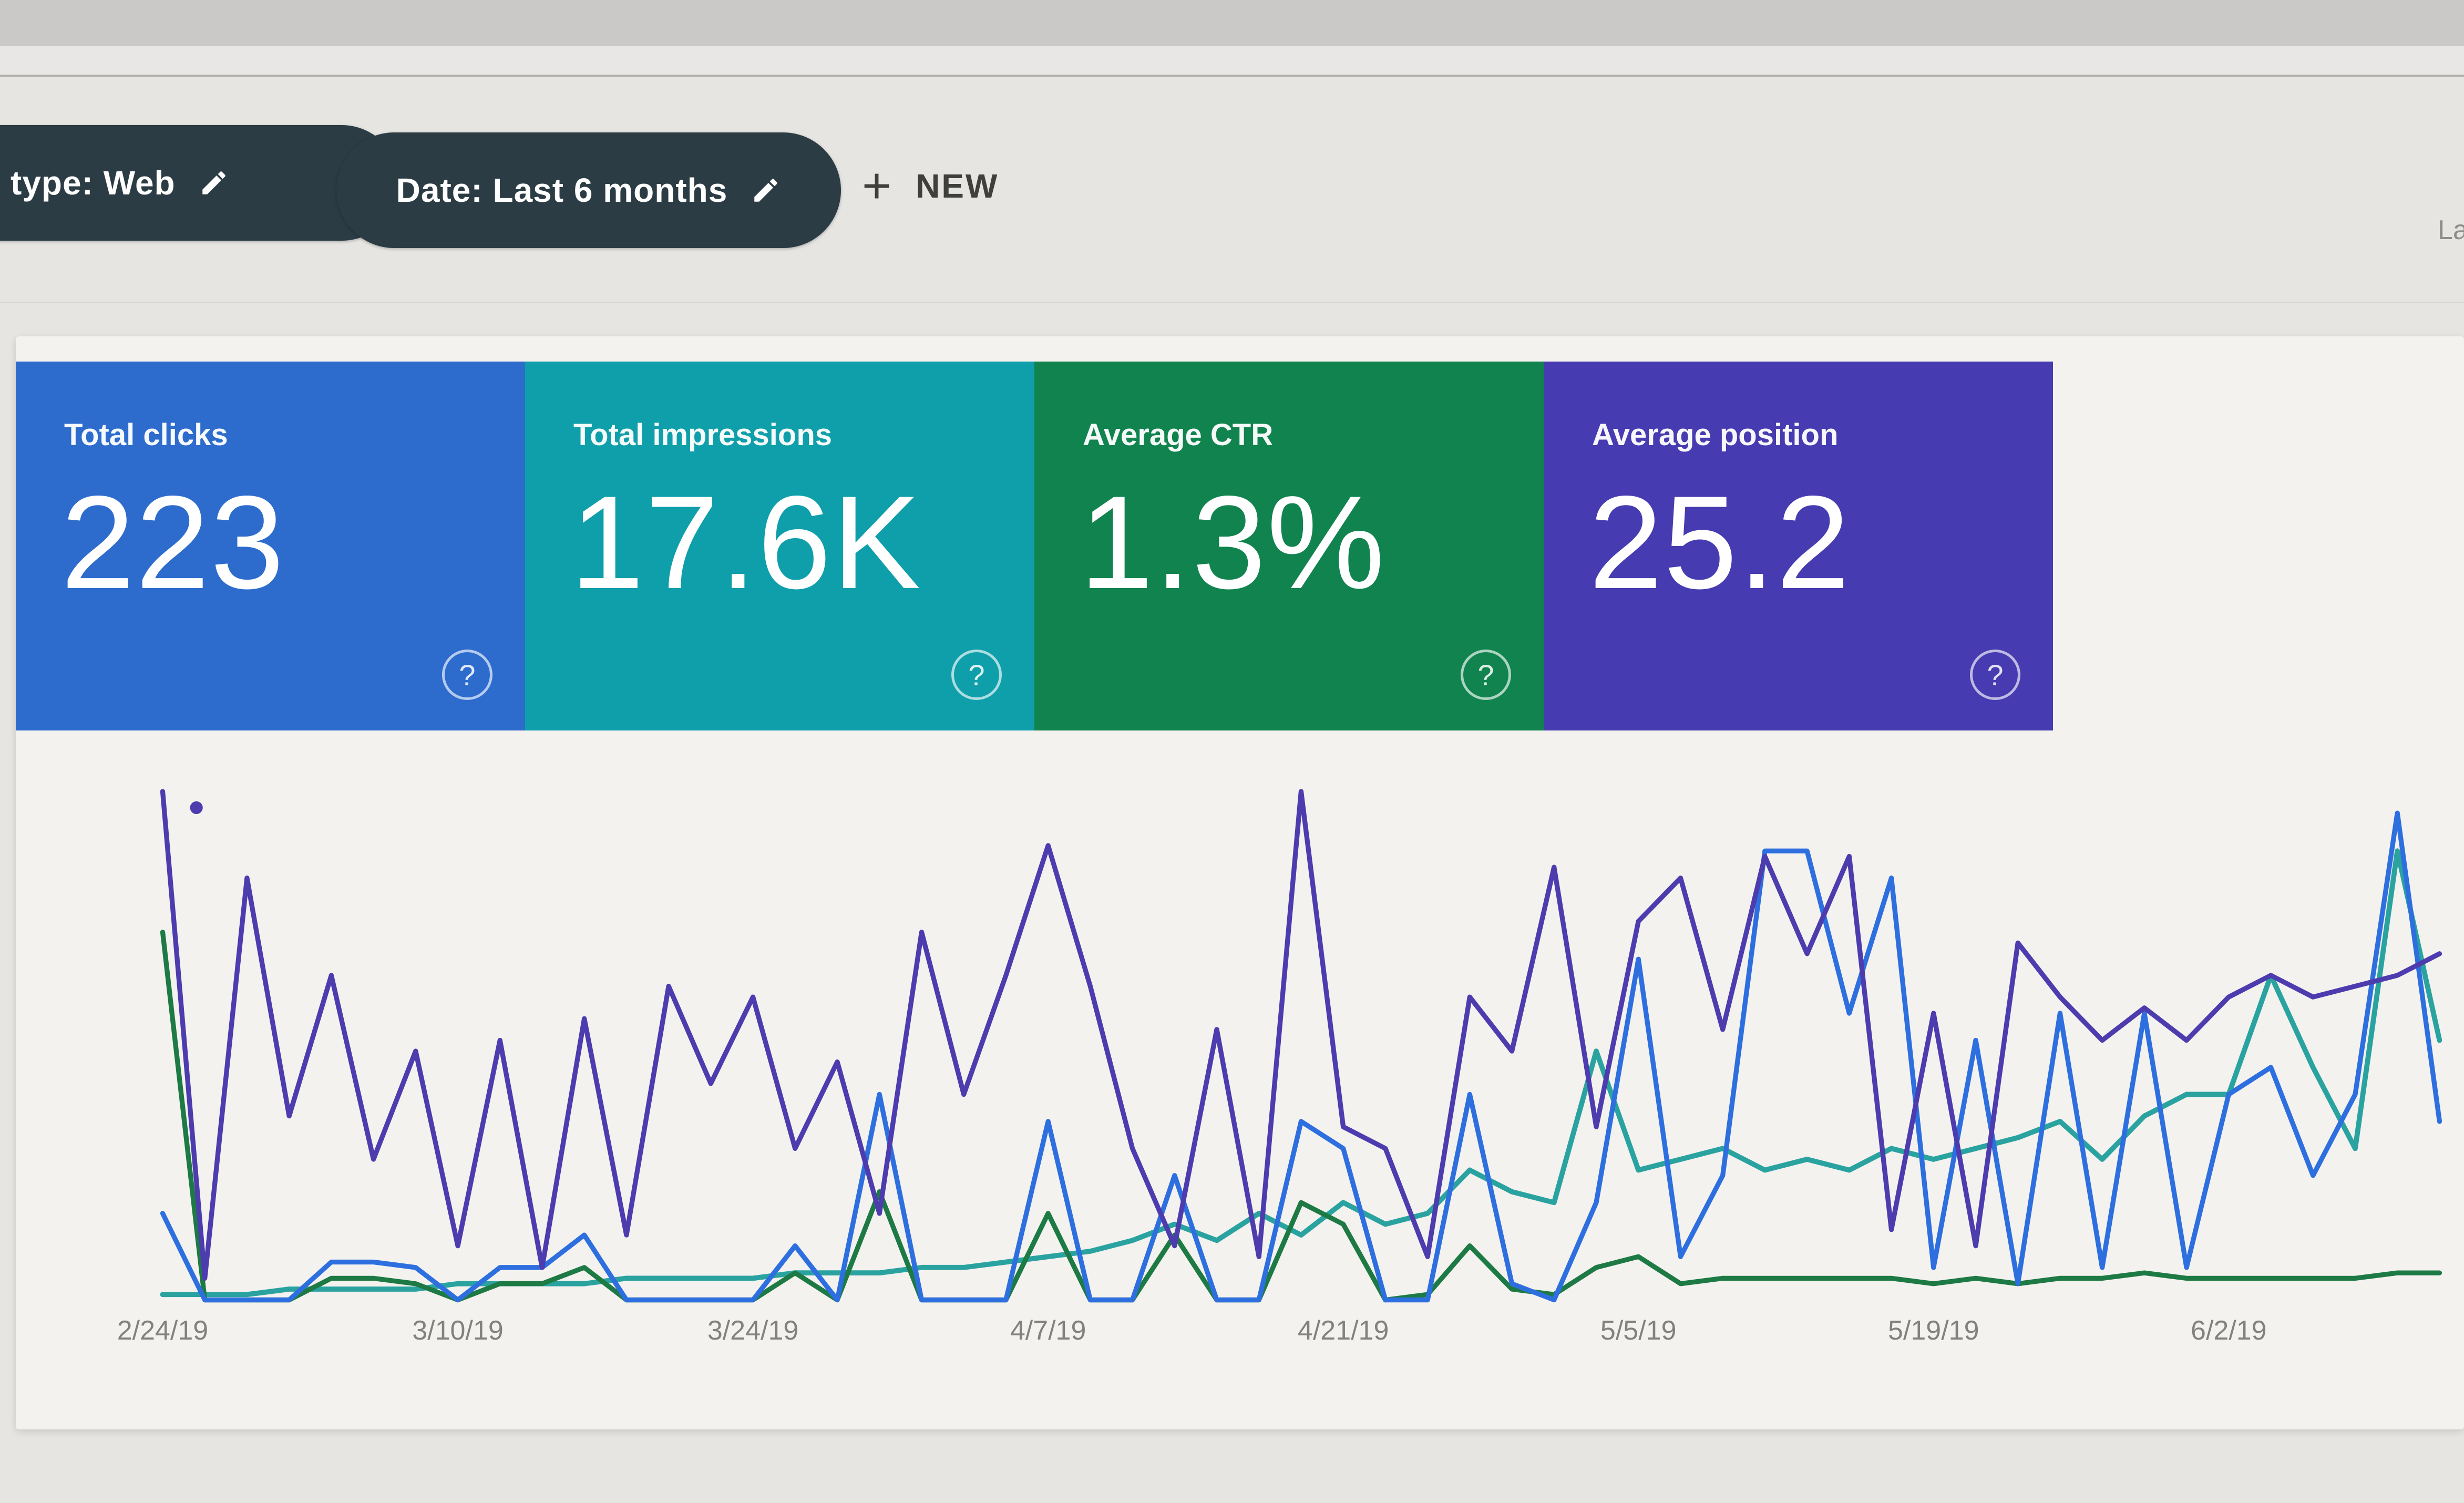 Image resolution: width=2464 pixels, height=1503 pixels. Describe the element at coordinates (1233, 543) in the screenshot. I see `metric-card-value: 1.3%` at that location.